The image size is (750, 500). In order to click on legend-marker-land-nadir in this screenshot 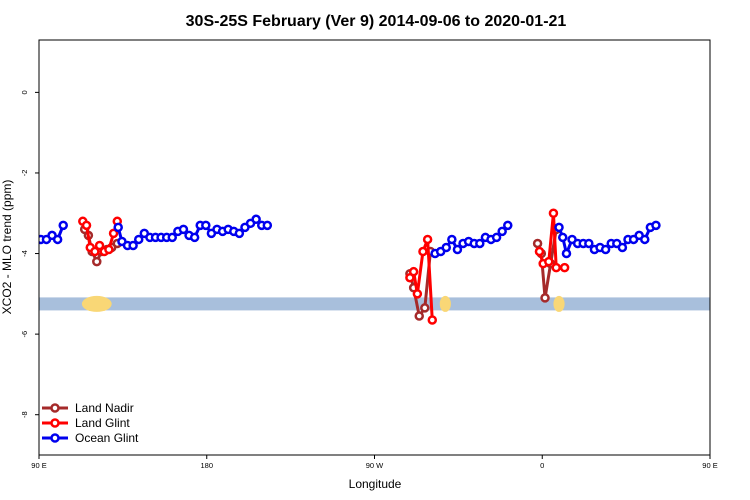, I will do `click(55, 408)`.